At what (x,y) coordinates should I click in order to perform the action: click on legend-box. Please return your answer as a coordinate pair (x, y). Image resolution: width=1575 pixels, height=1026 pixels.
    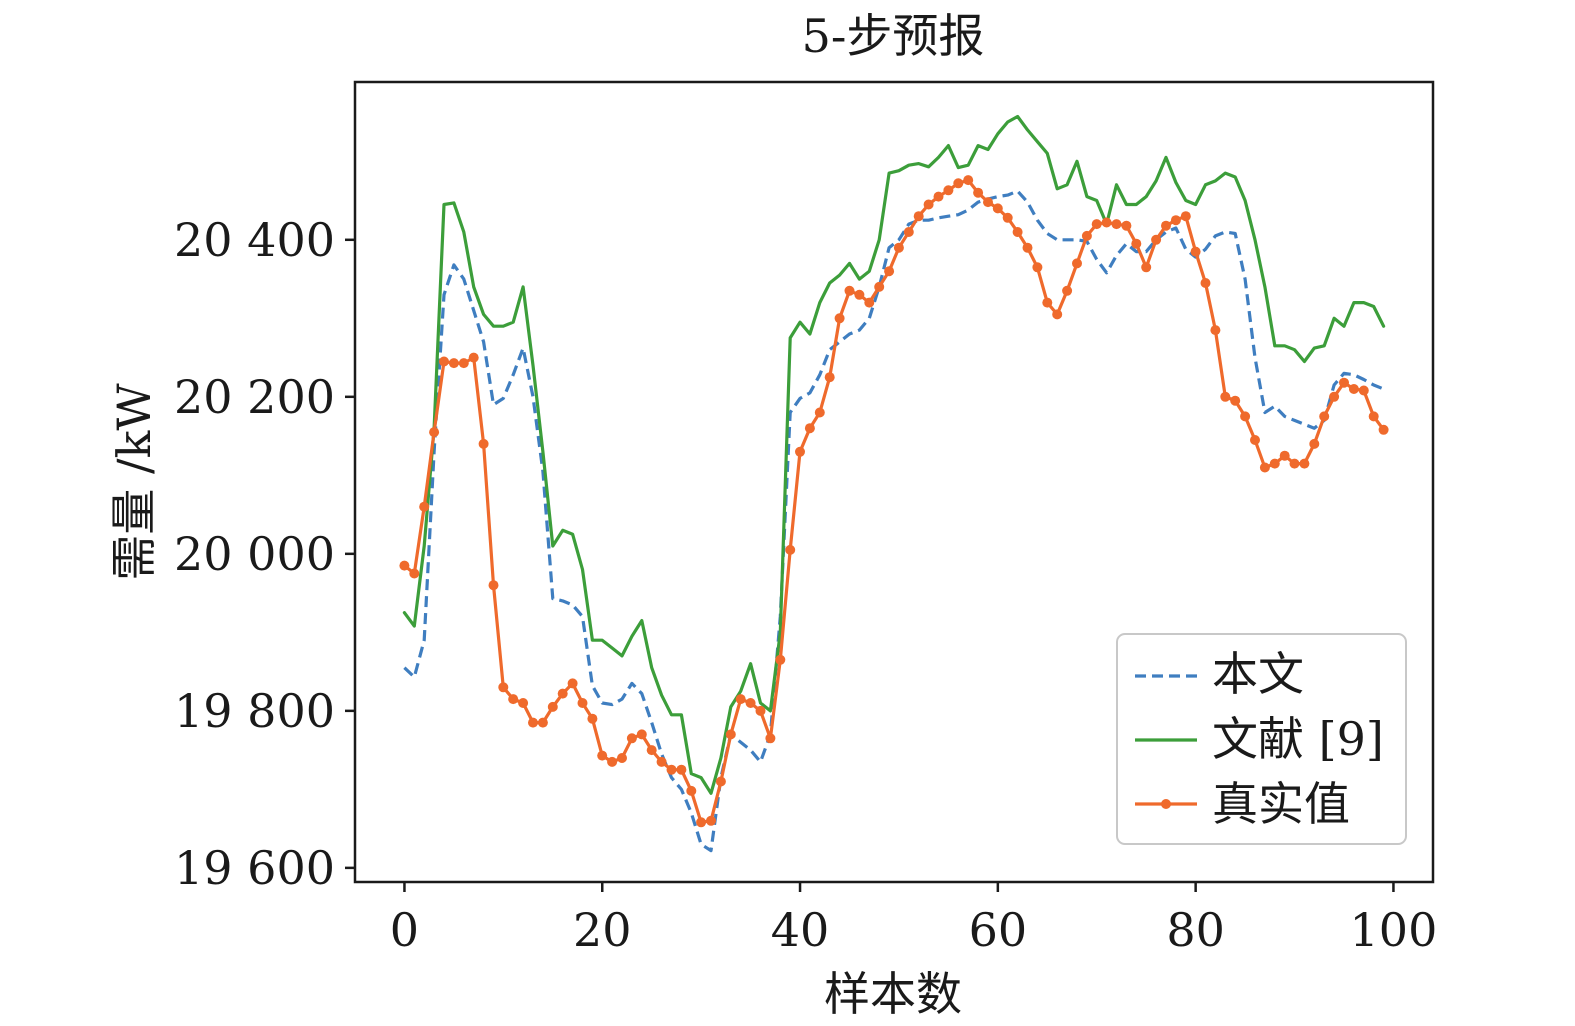
    Looking at the image, I should click on (1261, 739).